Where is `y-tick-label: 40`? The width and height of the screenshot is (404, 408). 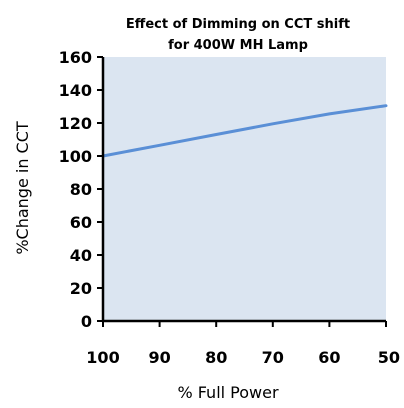
y-tick-label: 40 is located at coordinates (81, 255).